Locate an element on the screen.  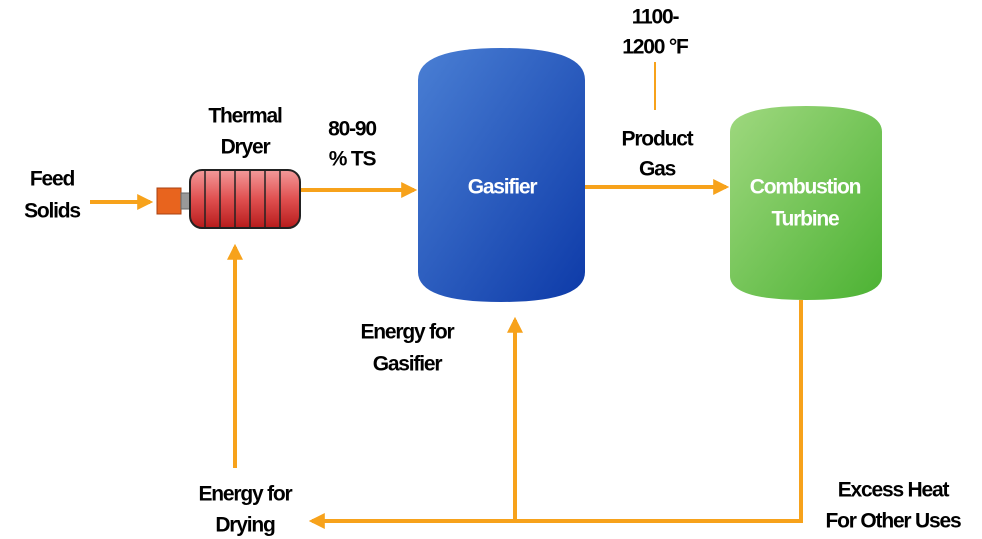
excess-heat-label: Excess Heat is located at coordinates (894, 490).